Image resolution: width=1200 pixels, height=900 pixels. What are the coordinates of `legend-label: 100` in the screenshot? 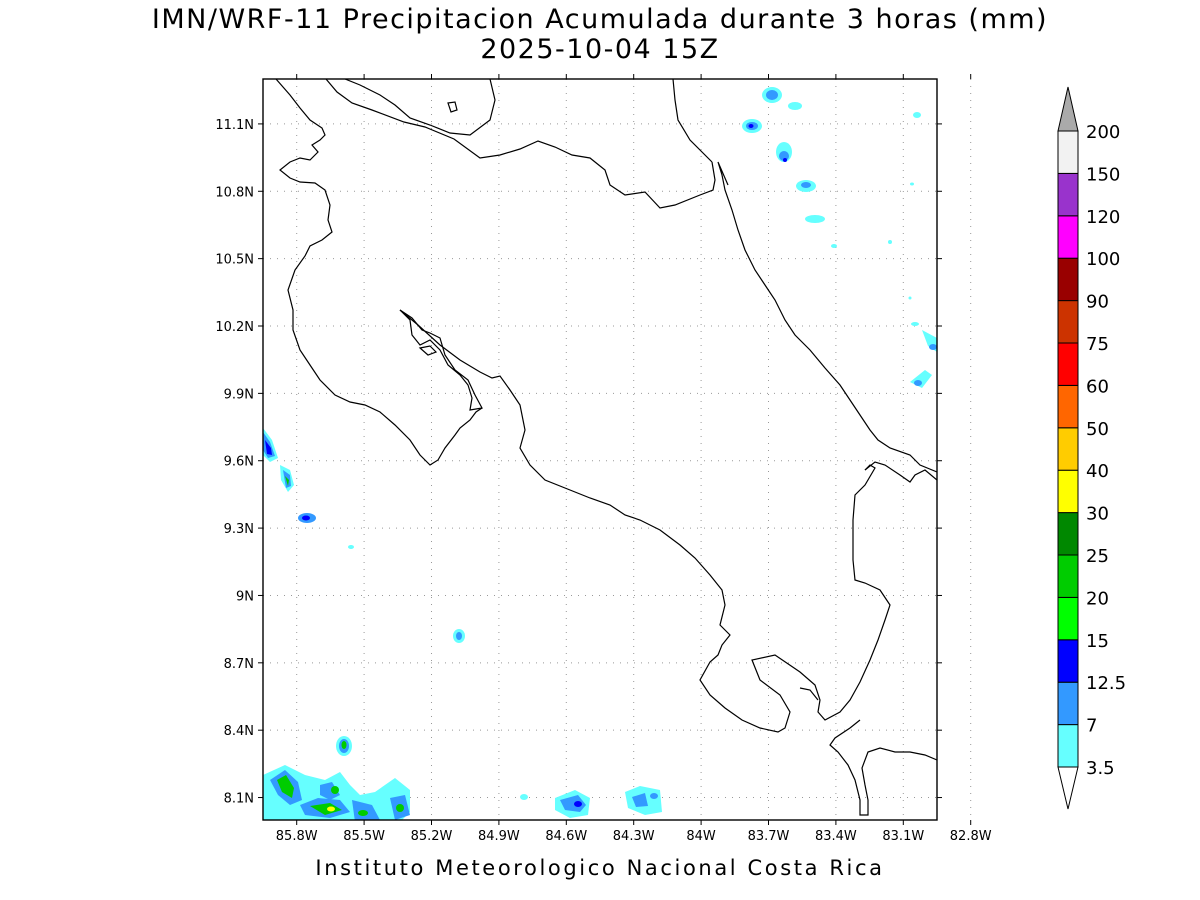 It's located at (1103, 259).